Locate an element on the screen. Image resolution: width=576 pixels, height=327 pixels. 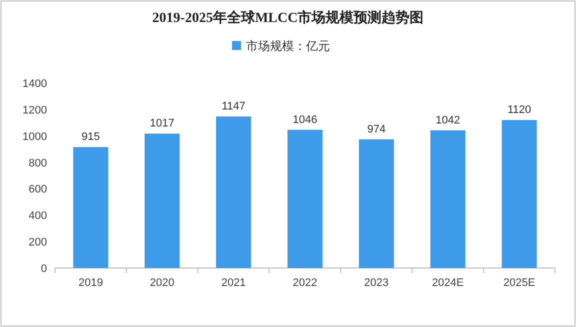
data-label: 915 is located at coordinates (91, 137).